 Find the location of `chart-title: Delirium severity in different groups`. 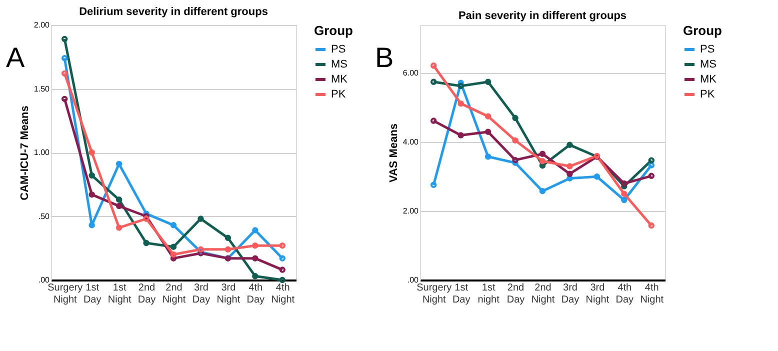

chart-title: Delirium severity in different groups is located at coordinates (173, 12).